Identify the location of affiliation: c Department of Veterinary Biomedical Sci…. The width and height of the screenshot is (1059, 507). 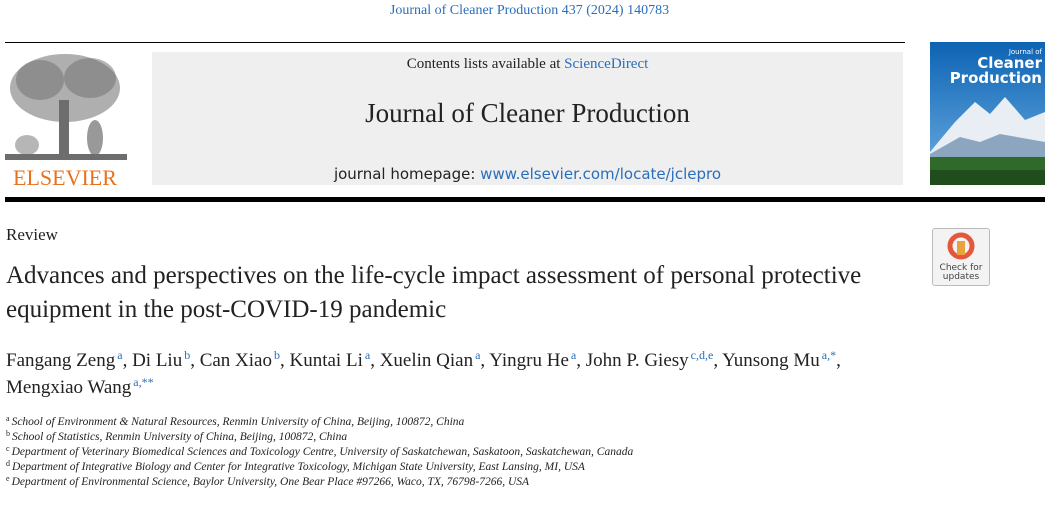
(319, 452).